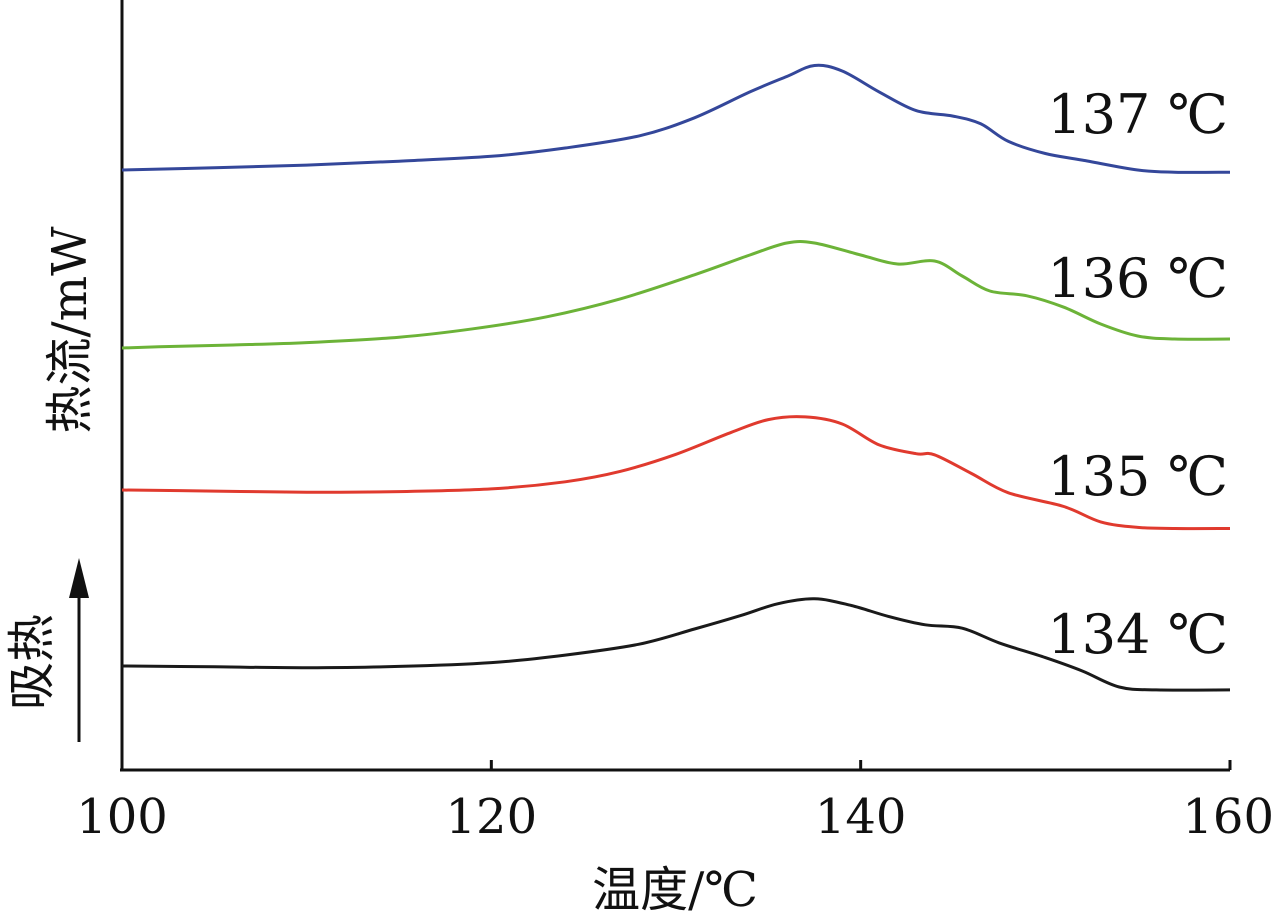 The image size is (1274, 920). What do you see at coordinates (79, 578) in the screenshot?
I see `endotherm-arrow-head` at bounding box center [79, 578].